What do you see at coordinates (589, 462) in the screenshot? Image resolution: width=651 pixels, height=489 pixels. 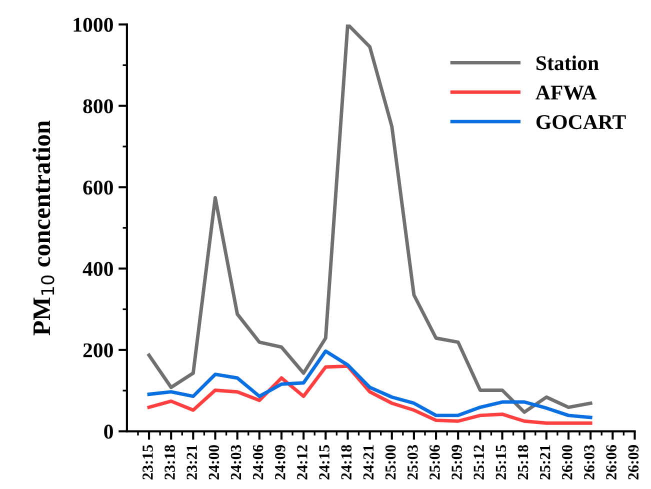 I see `x-tick-label: 26:03` at bounding box center [589, 462].